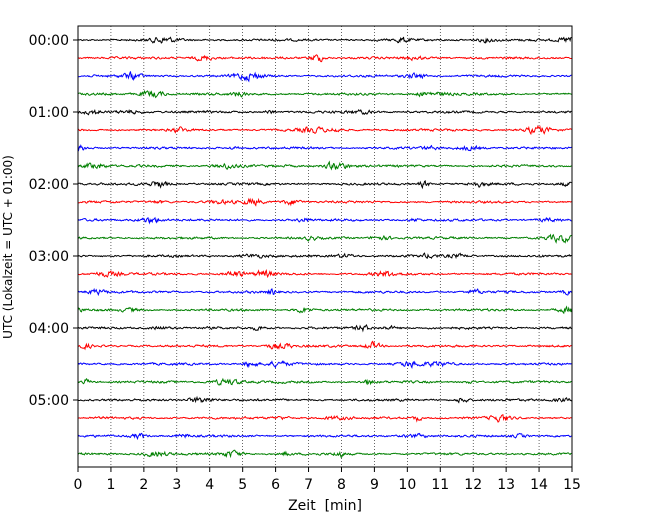 The width and height of the screenshot is (650, 520). I want to click on x-tick-label: 0, so click(78, 485).